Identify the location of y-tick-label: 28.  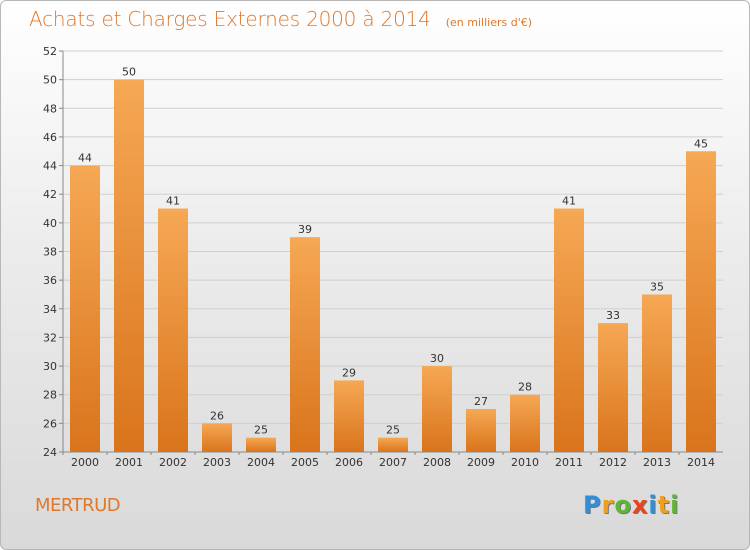
(50, 395).